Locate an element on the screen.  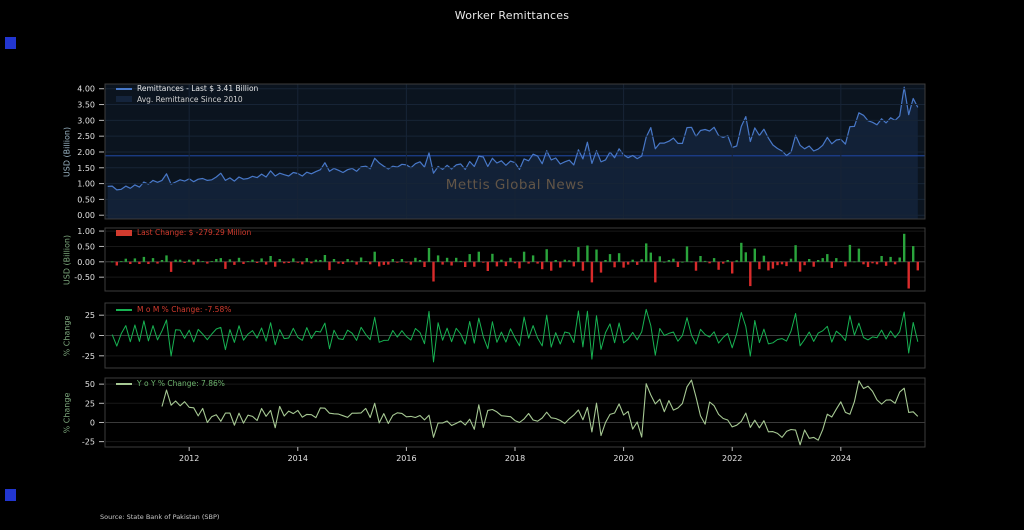
x-axis: 2012 2014 2016 2018 2020 2022 2024 is located at coordinates (515, 455).